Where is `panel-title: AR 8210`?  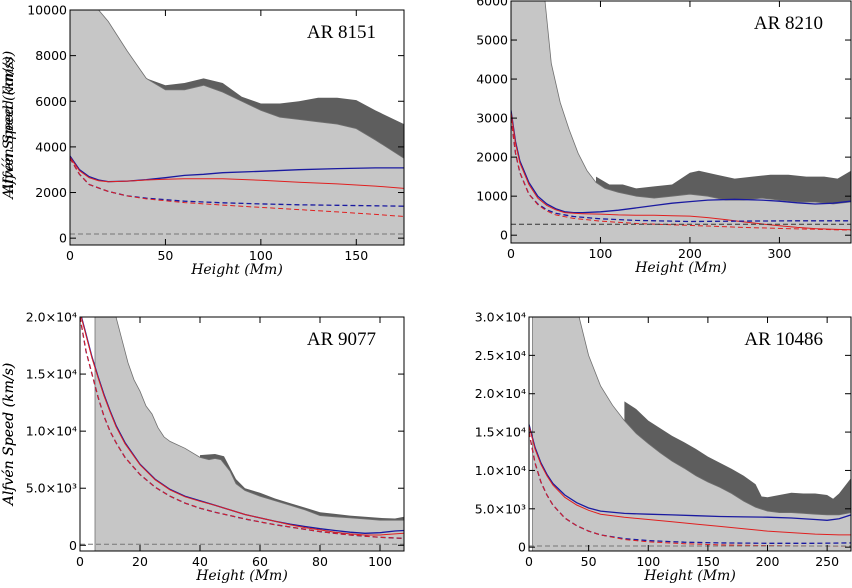
panel-title: AR 8210 is located at coordinates (788, 23).